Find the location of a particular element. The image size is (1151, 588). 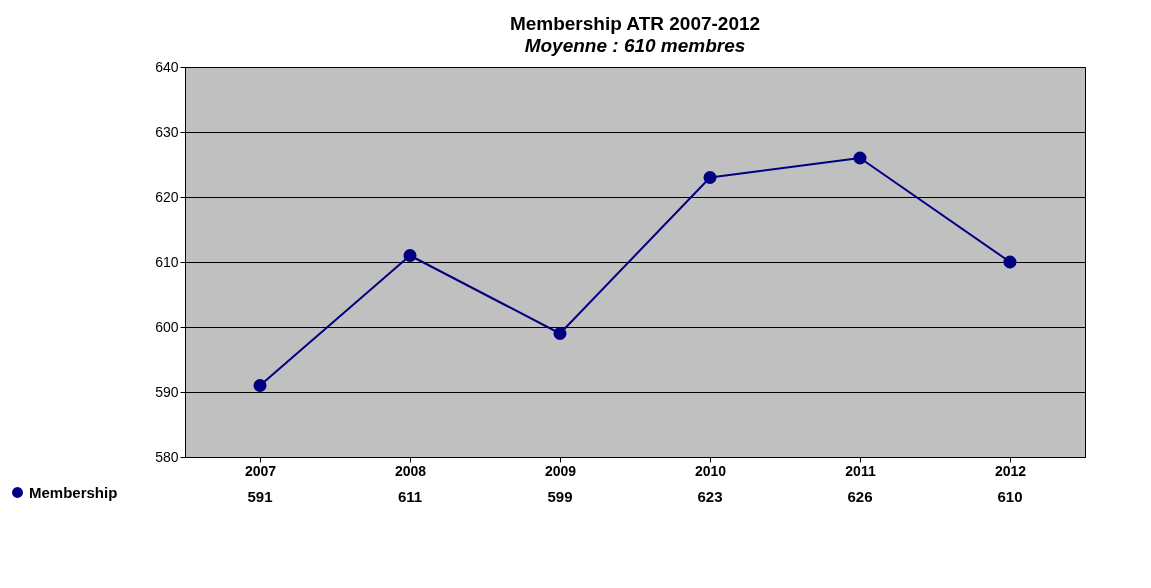

y-tick-label: 600 is located at coordinates (167, 326).